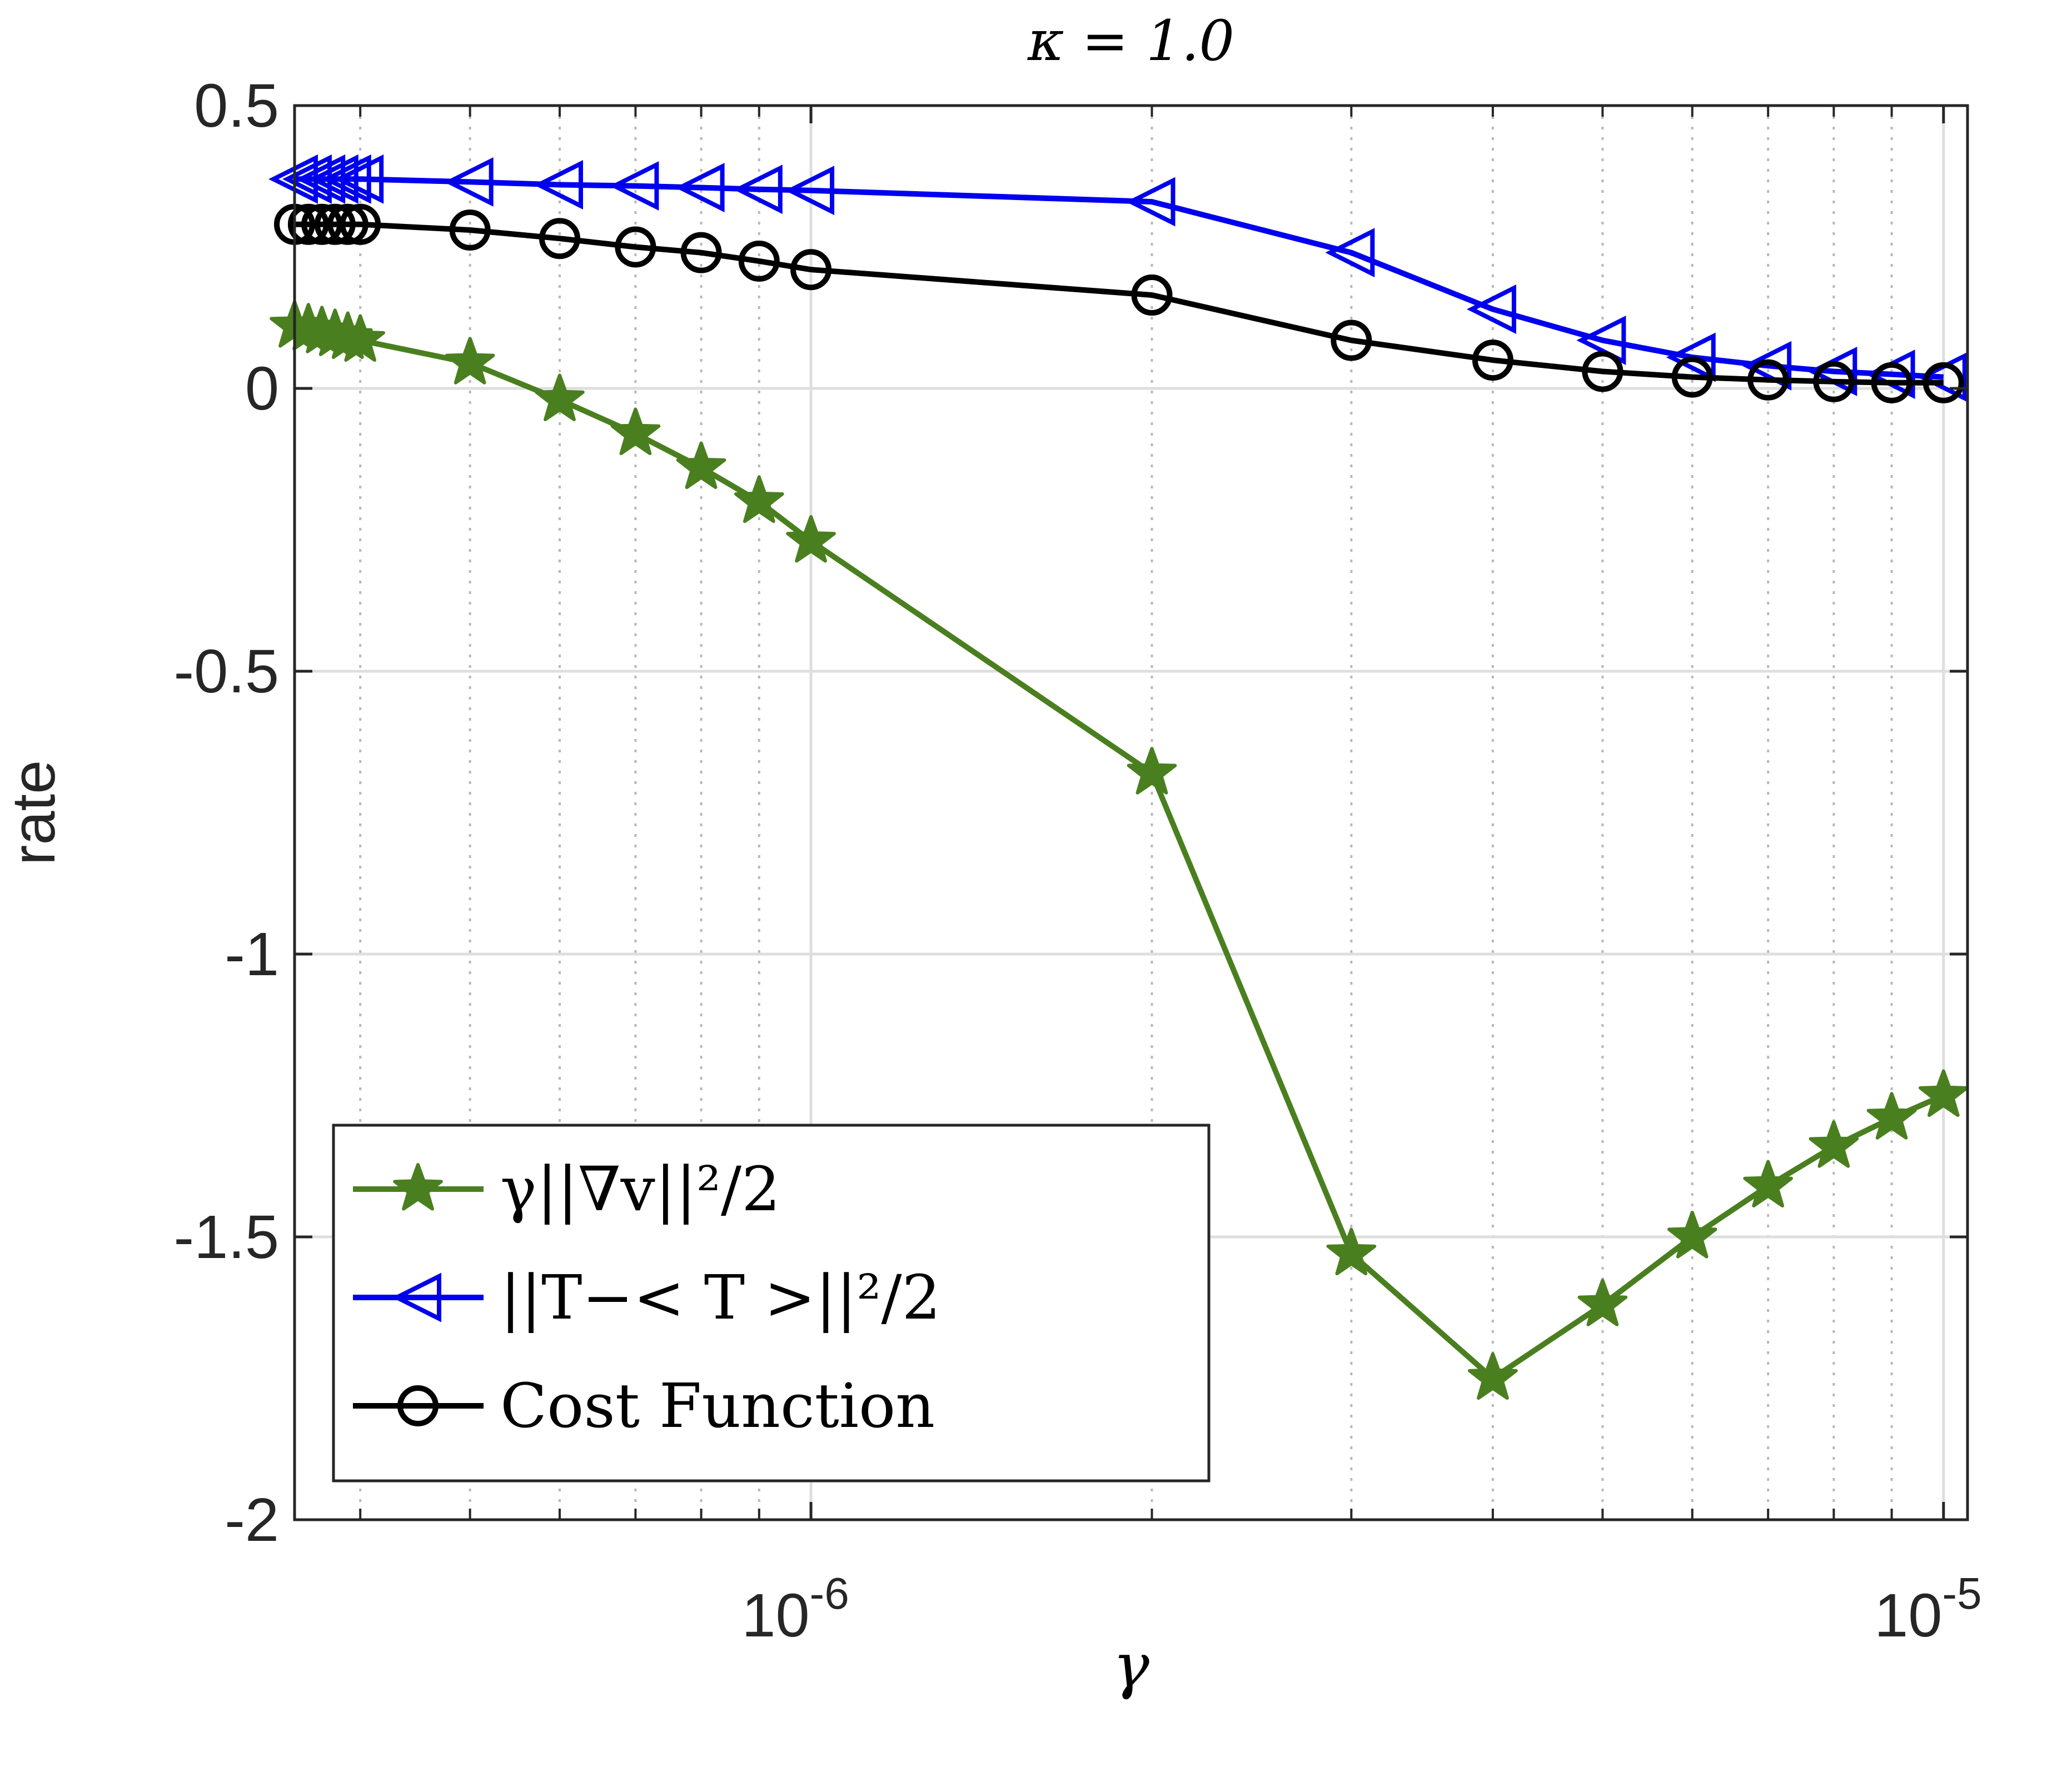 This screenshot has width=2047, height=1792. I want to click on legend: γ||∇v||²/2 ||T−< T >||²/2 Cost Function, so click(771, 1303).